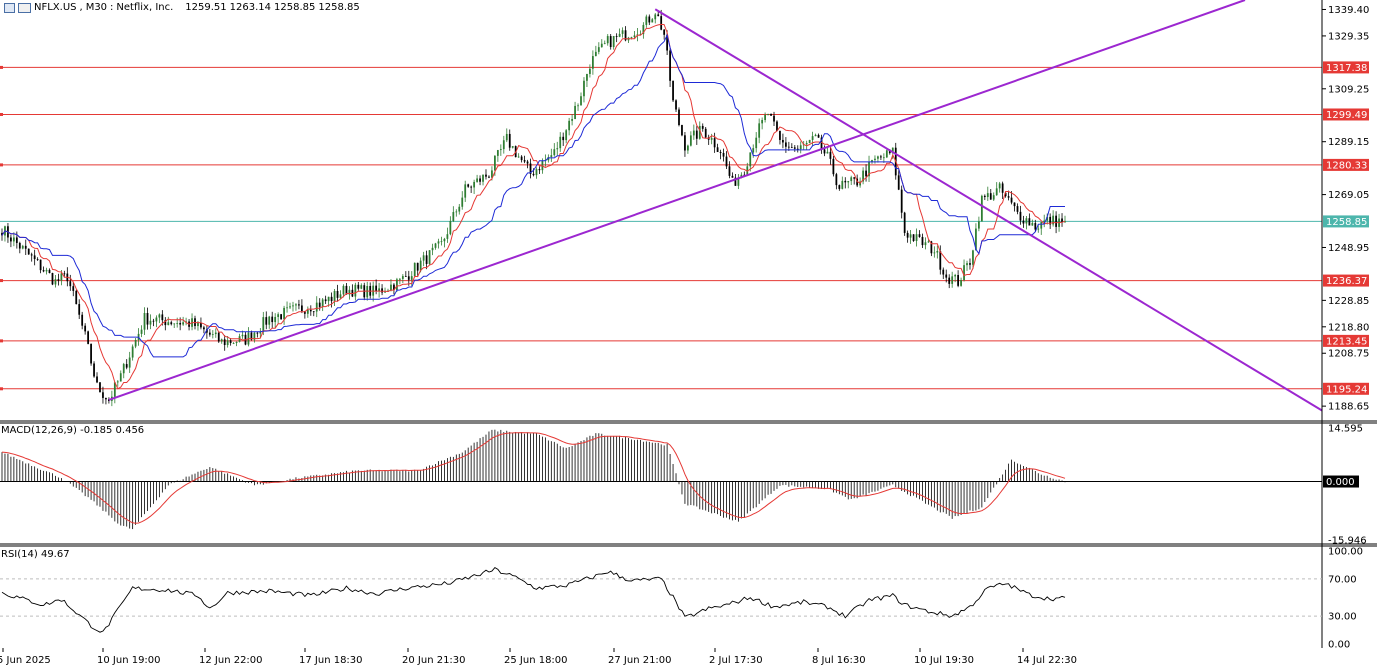 This screenshot has height=666, width=1377. Describe the element at coordinates (1346, 164) in the screenshot. I see `level-tag` at that location.